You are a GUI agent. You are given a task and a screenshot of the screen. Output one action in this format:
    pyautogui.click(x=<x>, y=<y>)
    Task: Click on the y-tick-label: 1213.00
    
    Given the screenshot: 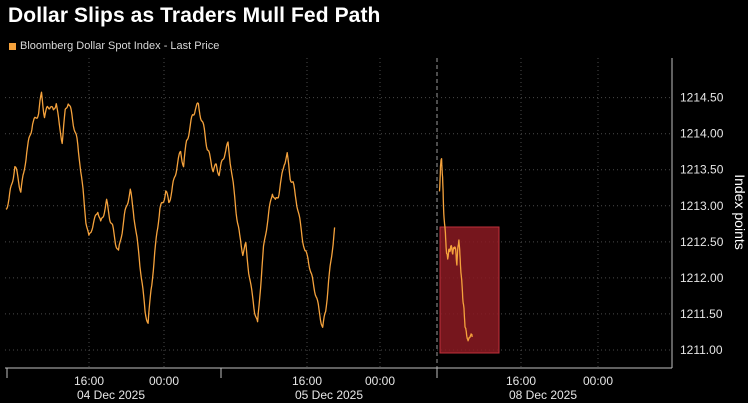 What is the action you would take?
    pyautogui.click(x=702, y=206)
    